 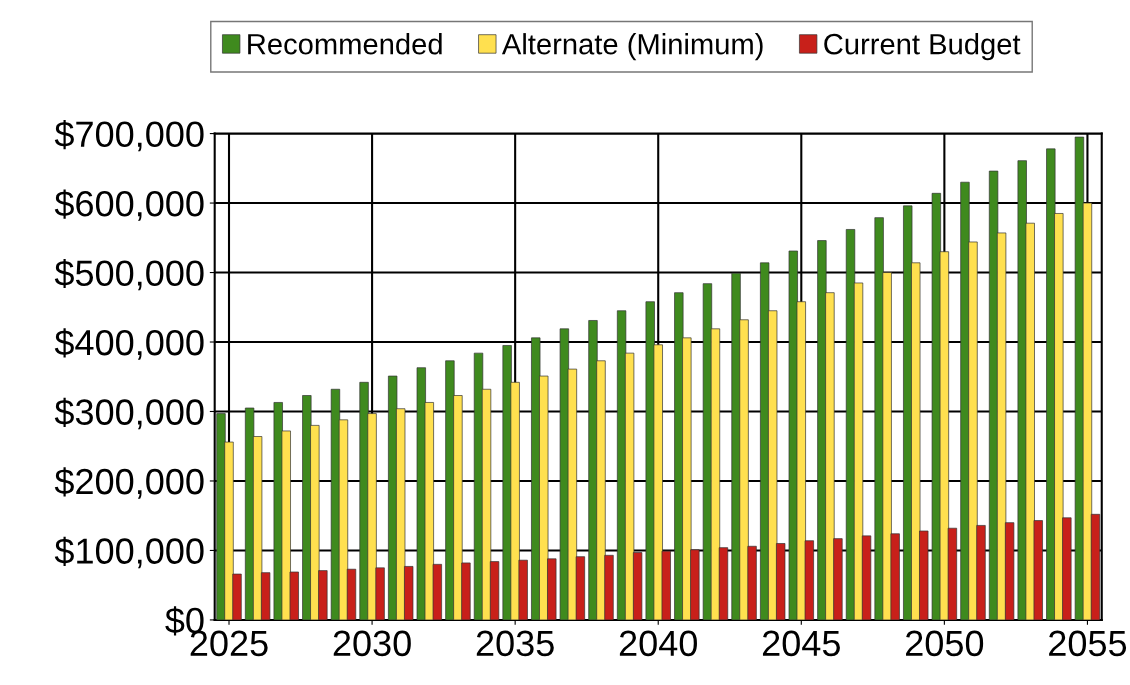 I want to click on y-tick-label: $100,000, so click(x=129, y=552).